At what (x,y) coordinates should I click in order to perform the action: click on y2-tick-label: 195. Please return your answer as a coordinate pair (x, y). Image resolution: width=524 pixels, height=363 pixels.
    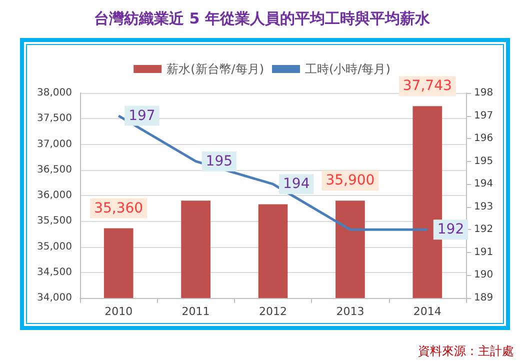
    Looking at the image, I should click on (484, 161).